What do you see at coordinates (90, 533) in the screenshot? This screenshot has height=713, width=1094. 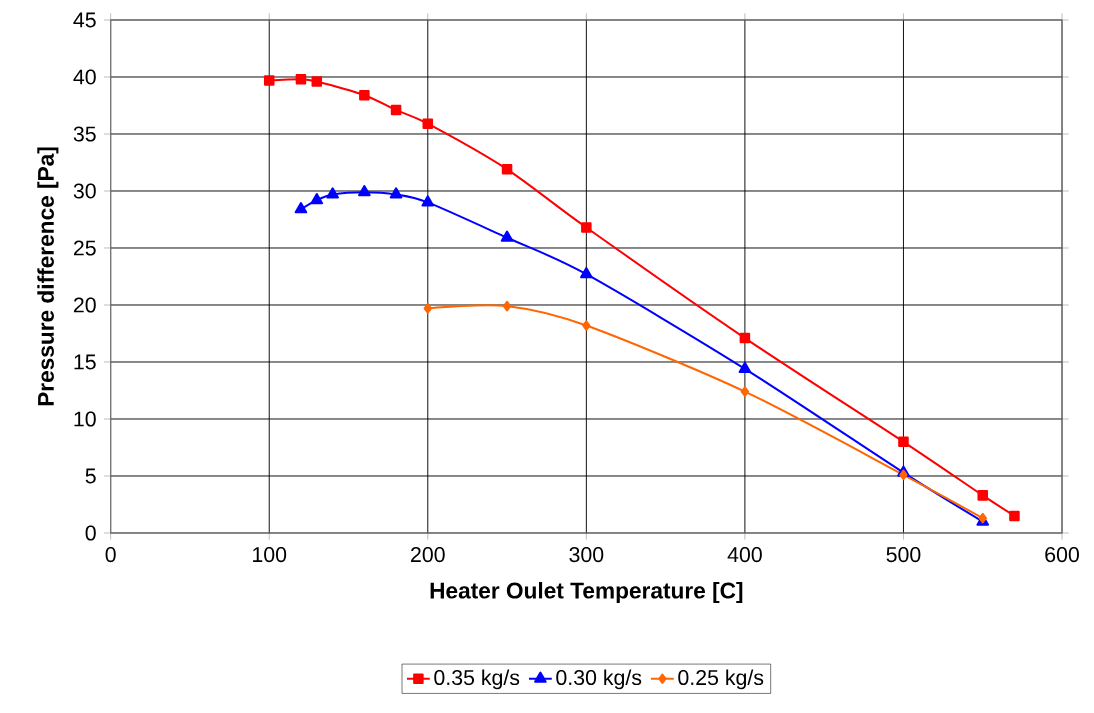 I see `y-tick-label: 0` at bounding box center [90, 533].